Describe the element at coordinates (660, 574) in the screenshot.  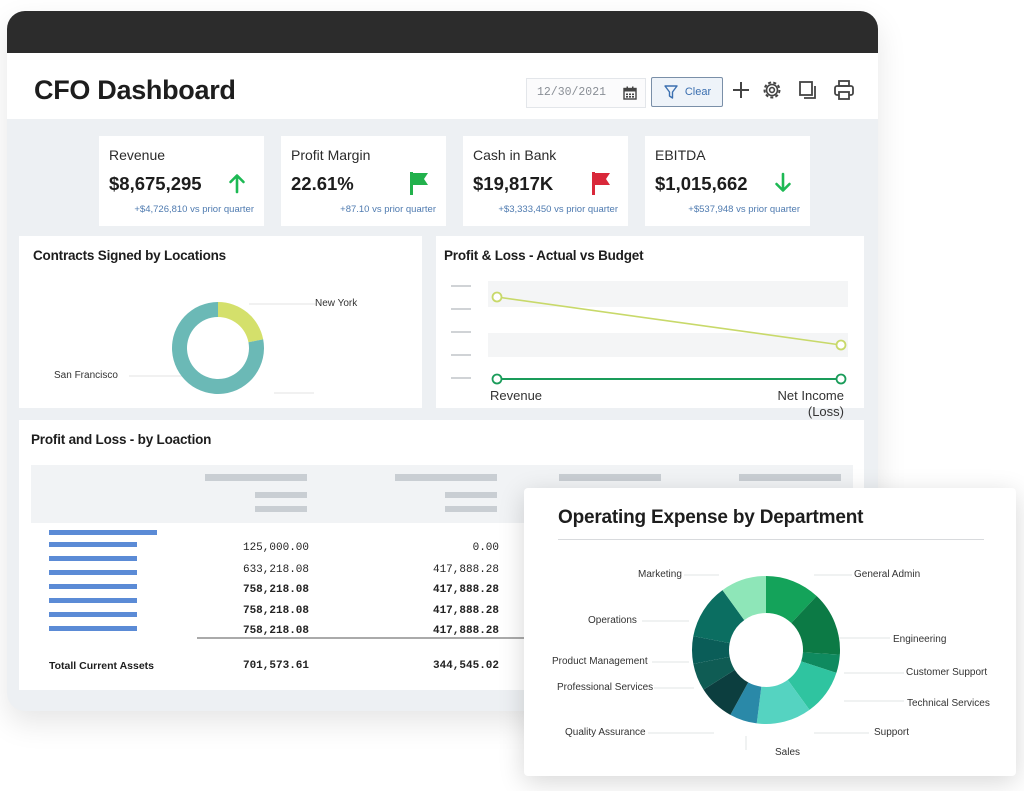
I see `dept-label-marketing: Marketing` at that location.